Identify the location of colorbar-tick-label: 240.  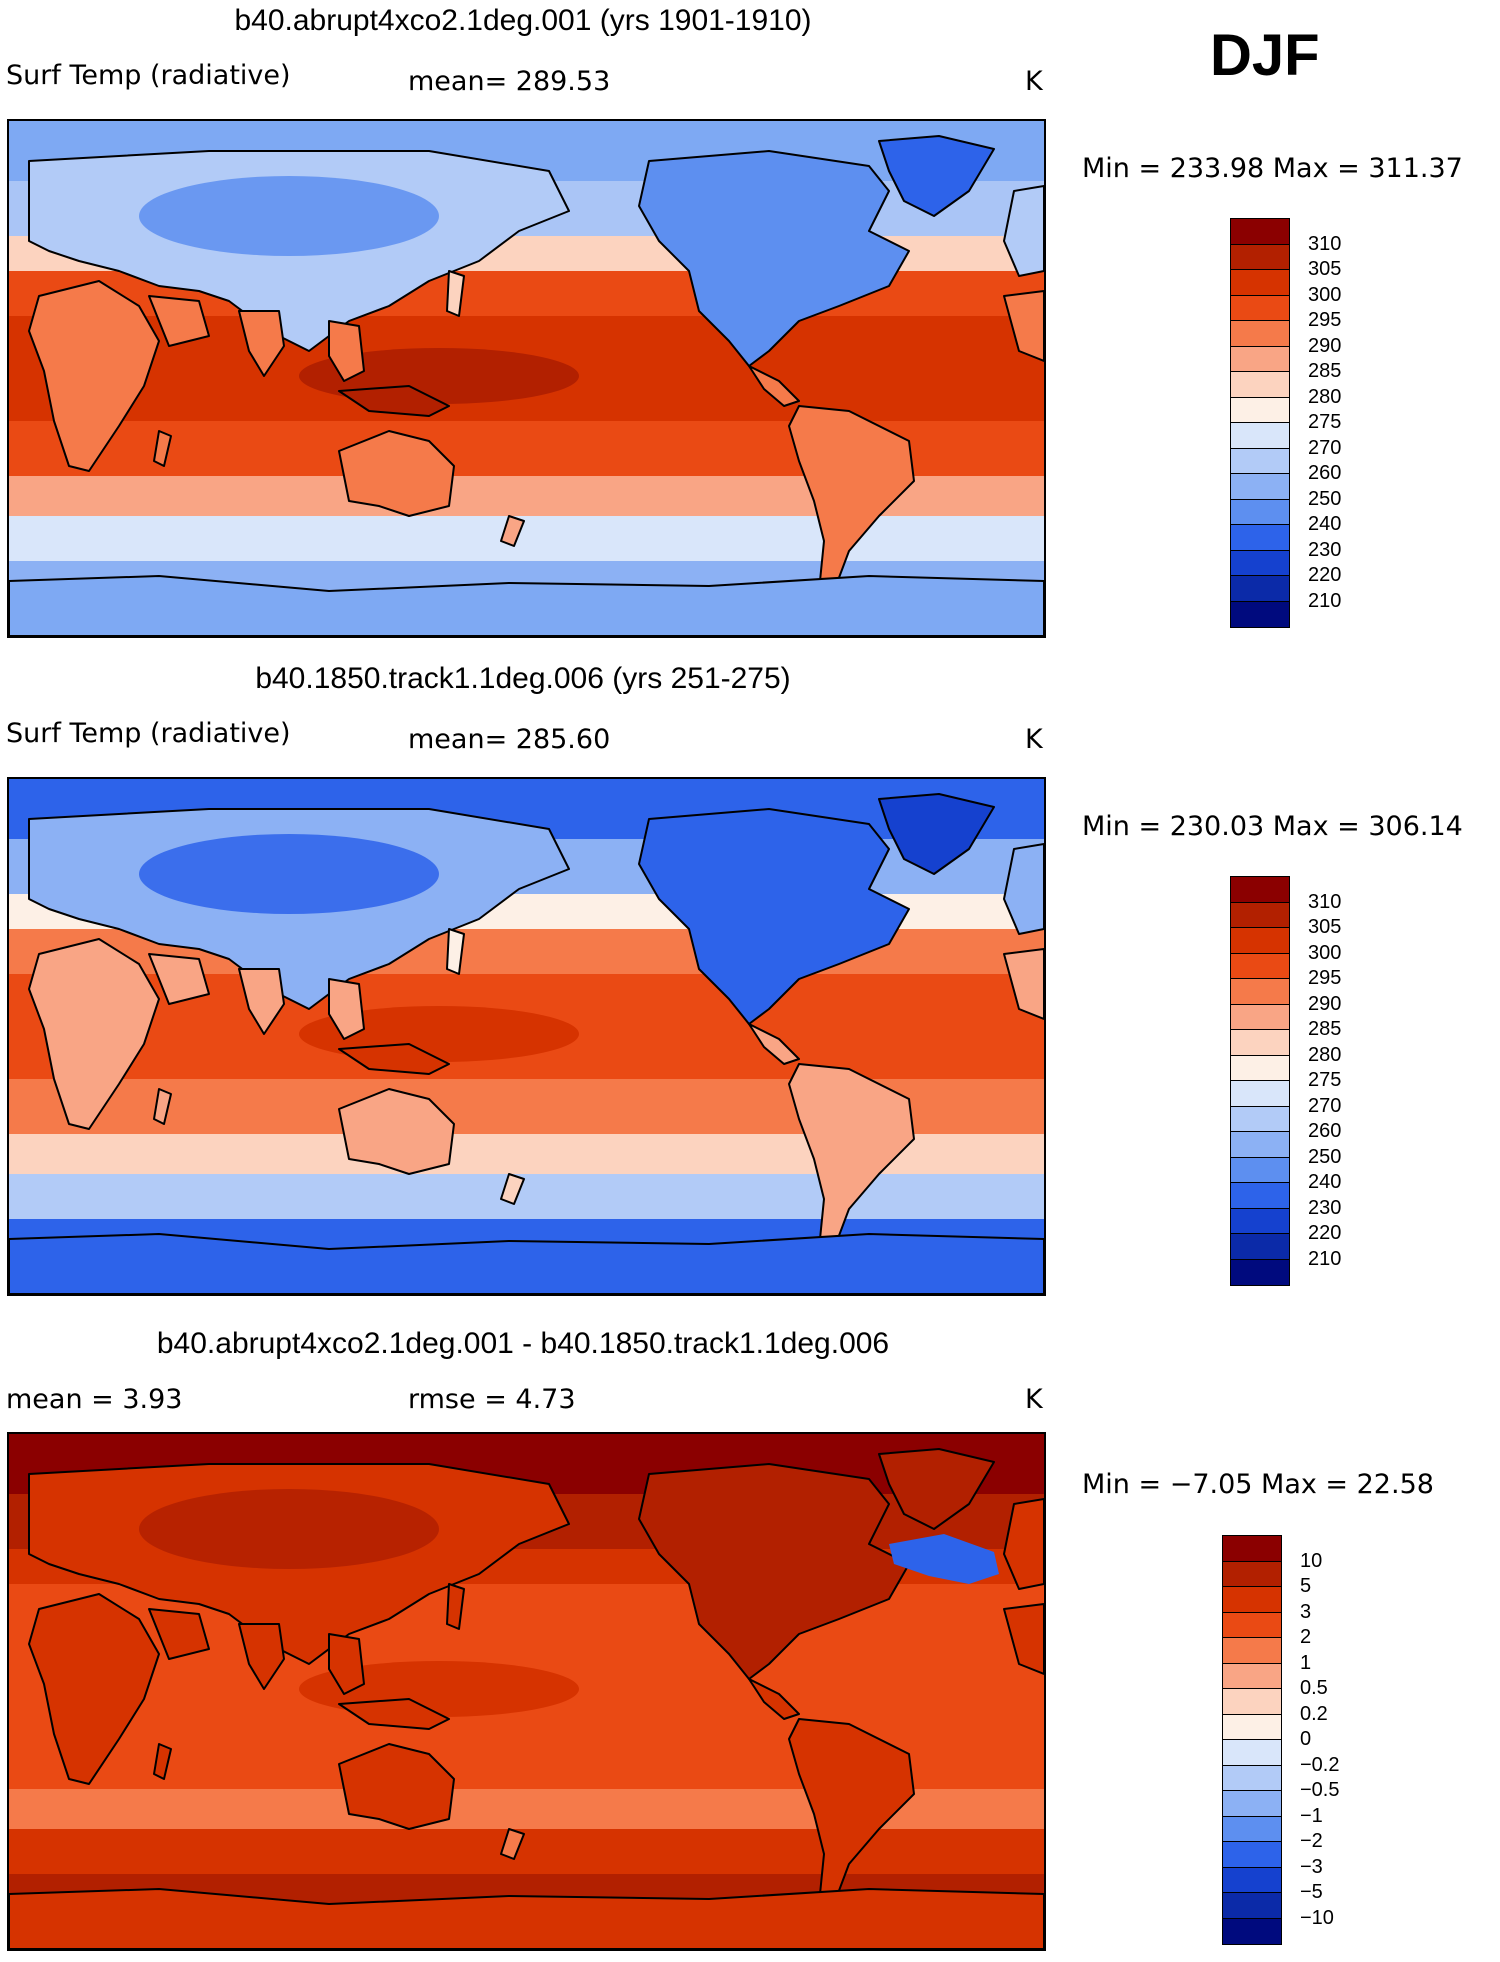
(1325, 524).